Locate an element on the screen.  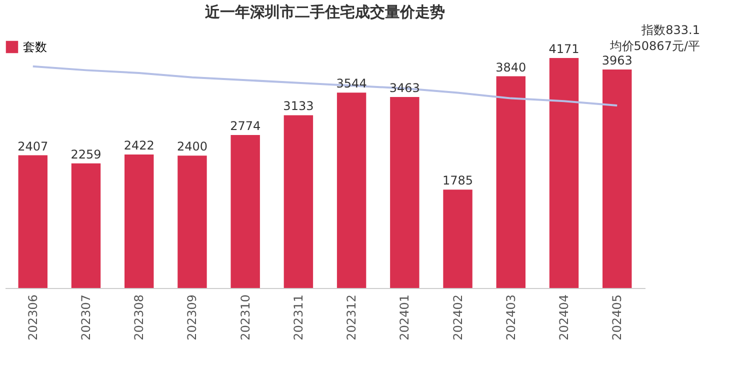
x-tick-label: 202311 is located at coordinates (298, 317).